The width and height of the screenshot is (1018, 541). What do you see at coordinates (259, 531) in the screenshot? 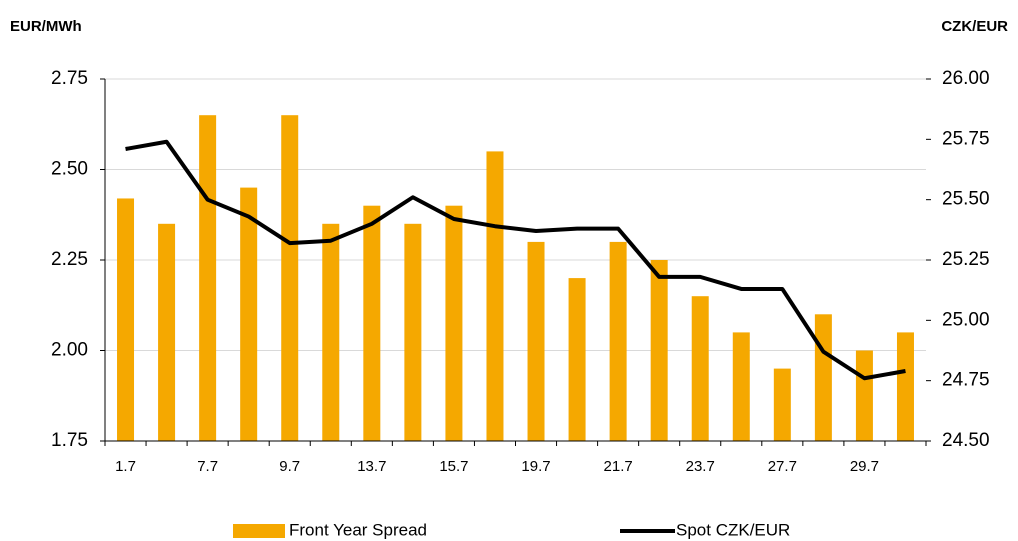
I see `legend-swatch` at bounding box center [259, 531].